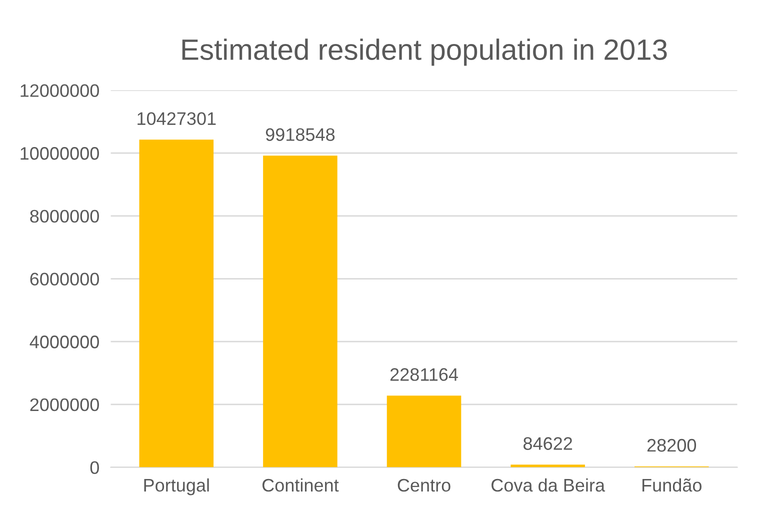 This screenshot has width=764, height=531. Describe the element at coordinates (548, 443) in the screenshot. I see `data-label: 84622` at that location.